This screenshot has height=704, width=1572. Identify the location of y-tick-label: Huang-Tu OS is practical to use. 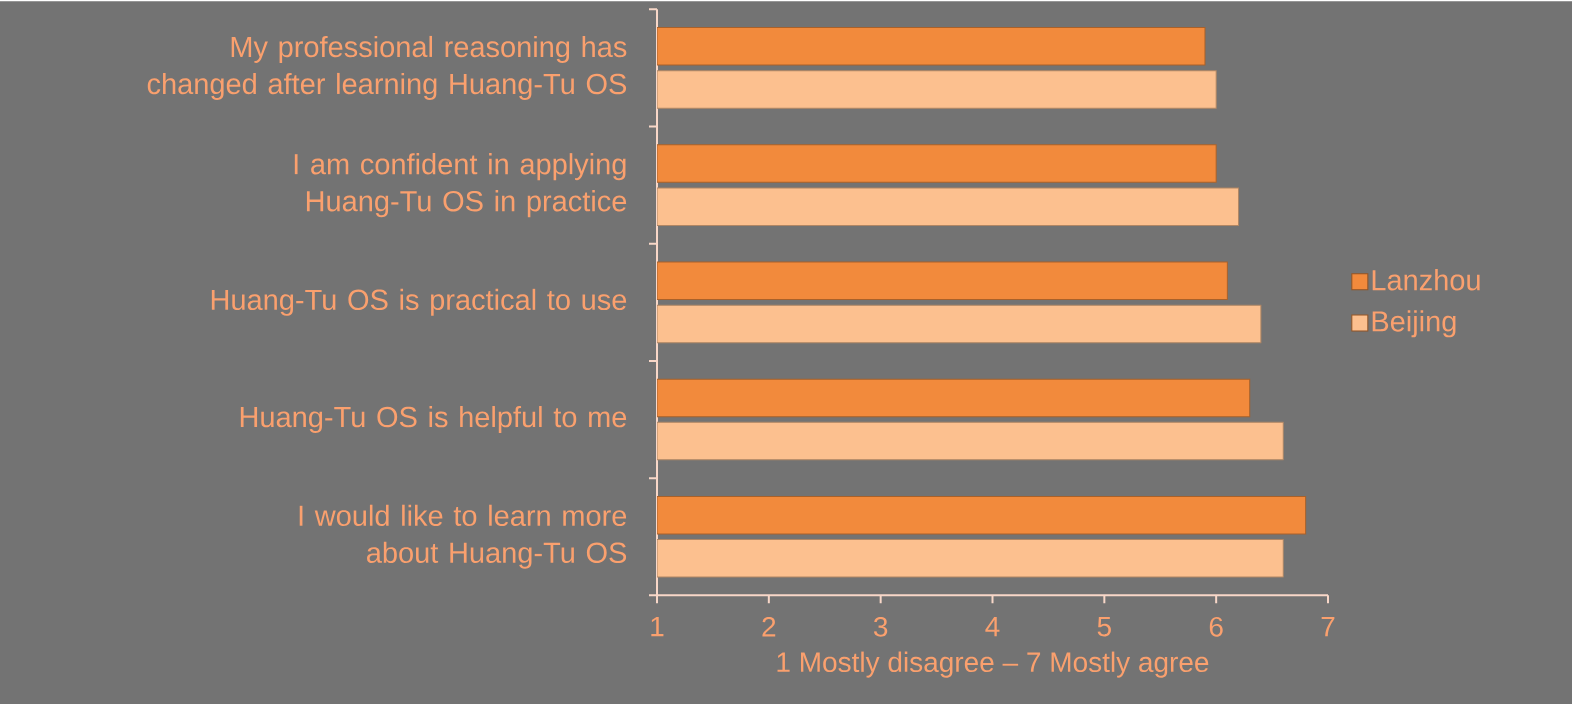
(419, 302).